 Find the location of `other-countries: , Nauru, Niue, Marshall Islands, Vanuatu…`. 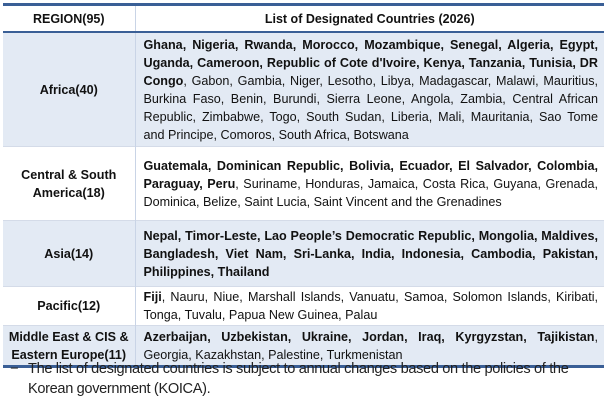

other-countries: , Nauru, Niue, Marshall Islands, Vanuatu… is located at coordinates (371, 306).